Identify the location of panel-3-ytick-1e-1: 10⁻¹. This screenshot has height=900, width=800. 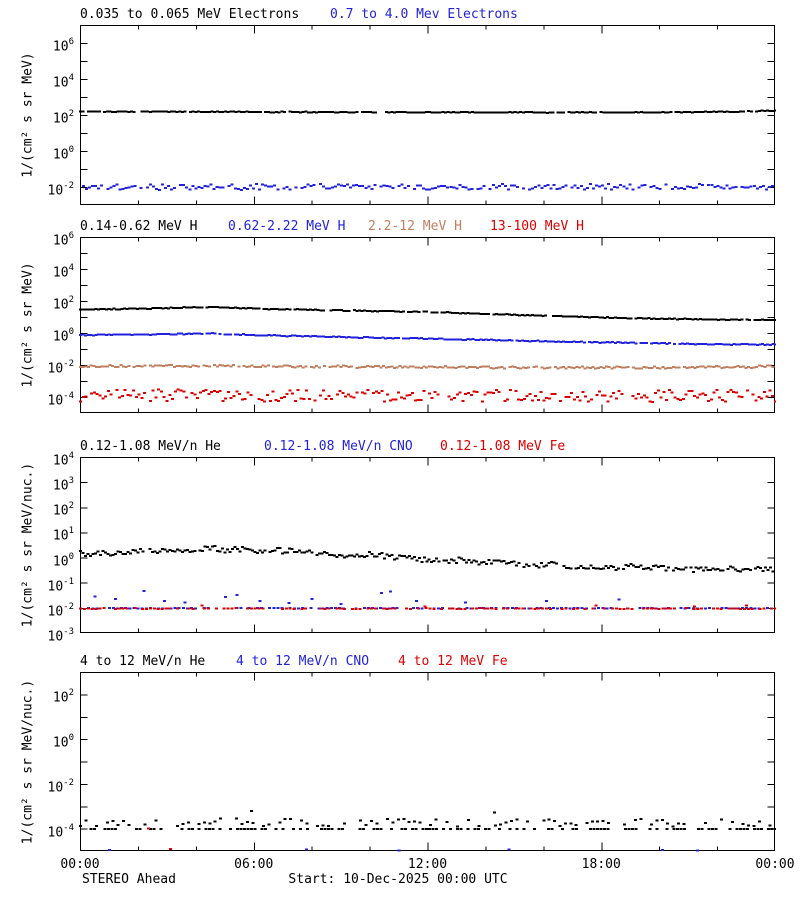
(61, 585).